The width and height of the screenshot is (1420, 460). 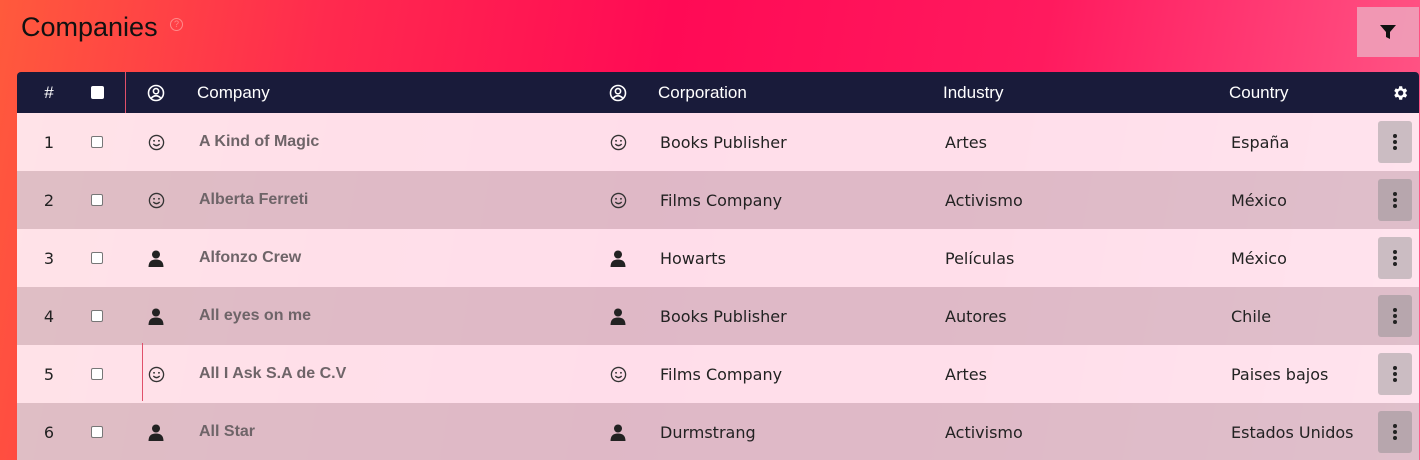 I want to click on table-header: # Company Corporation Industry Country, so click(x=718, y=92).